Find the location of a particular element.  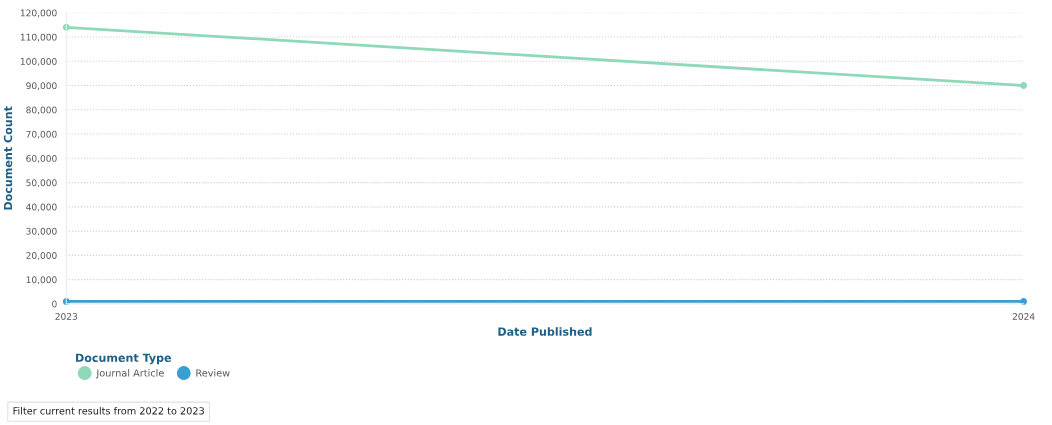

y-tick-label: 100,000 is located at coordinates (38, 62).